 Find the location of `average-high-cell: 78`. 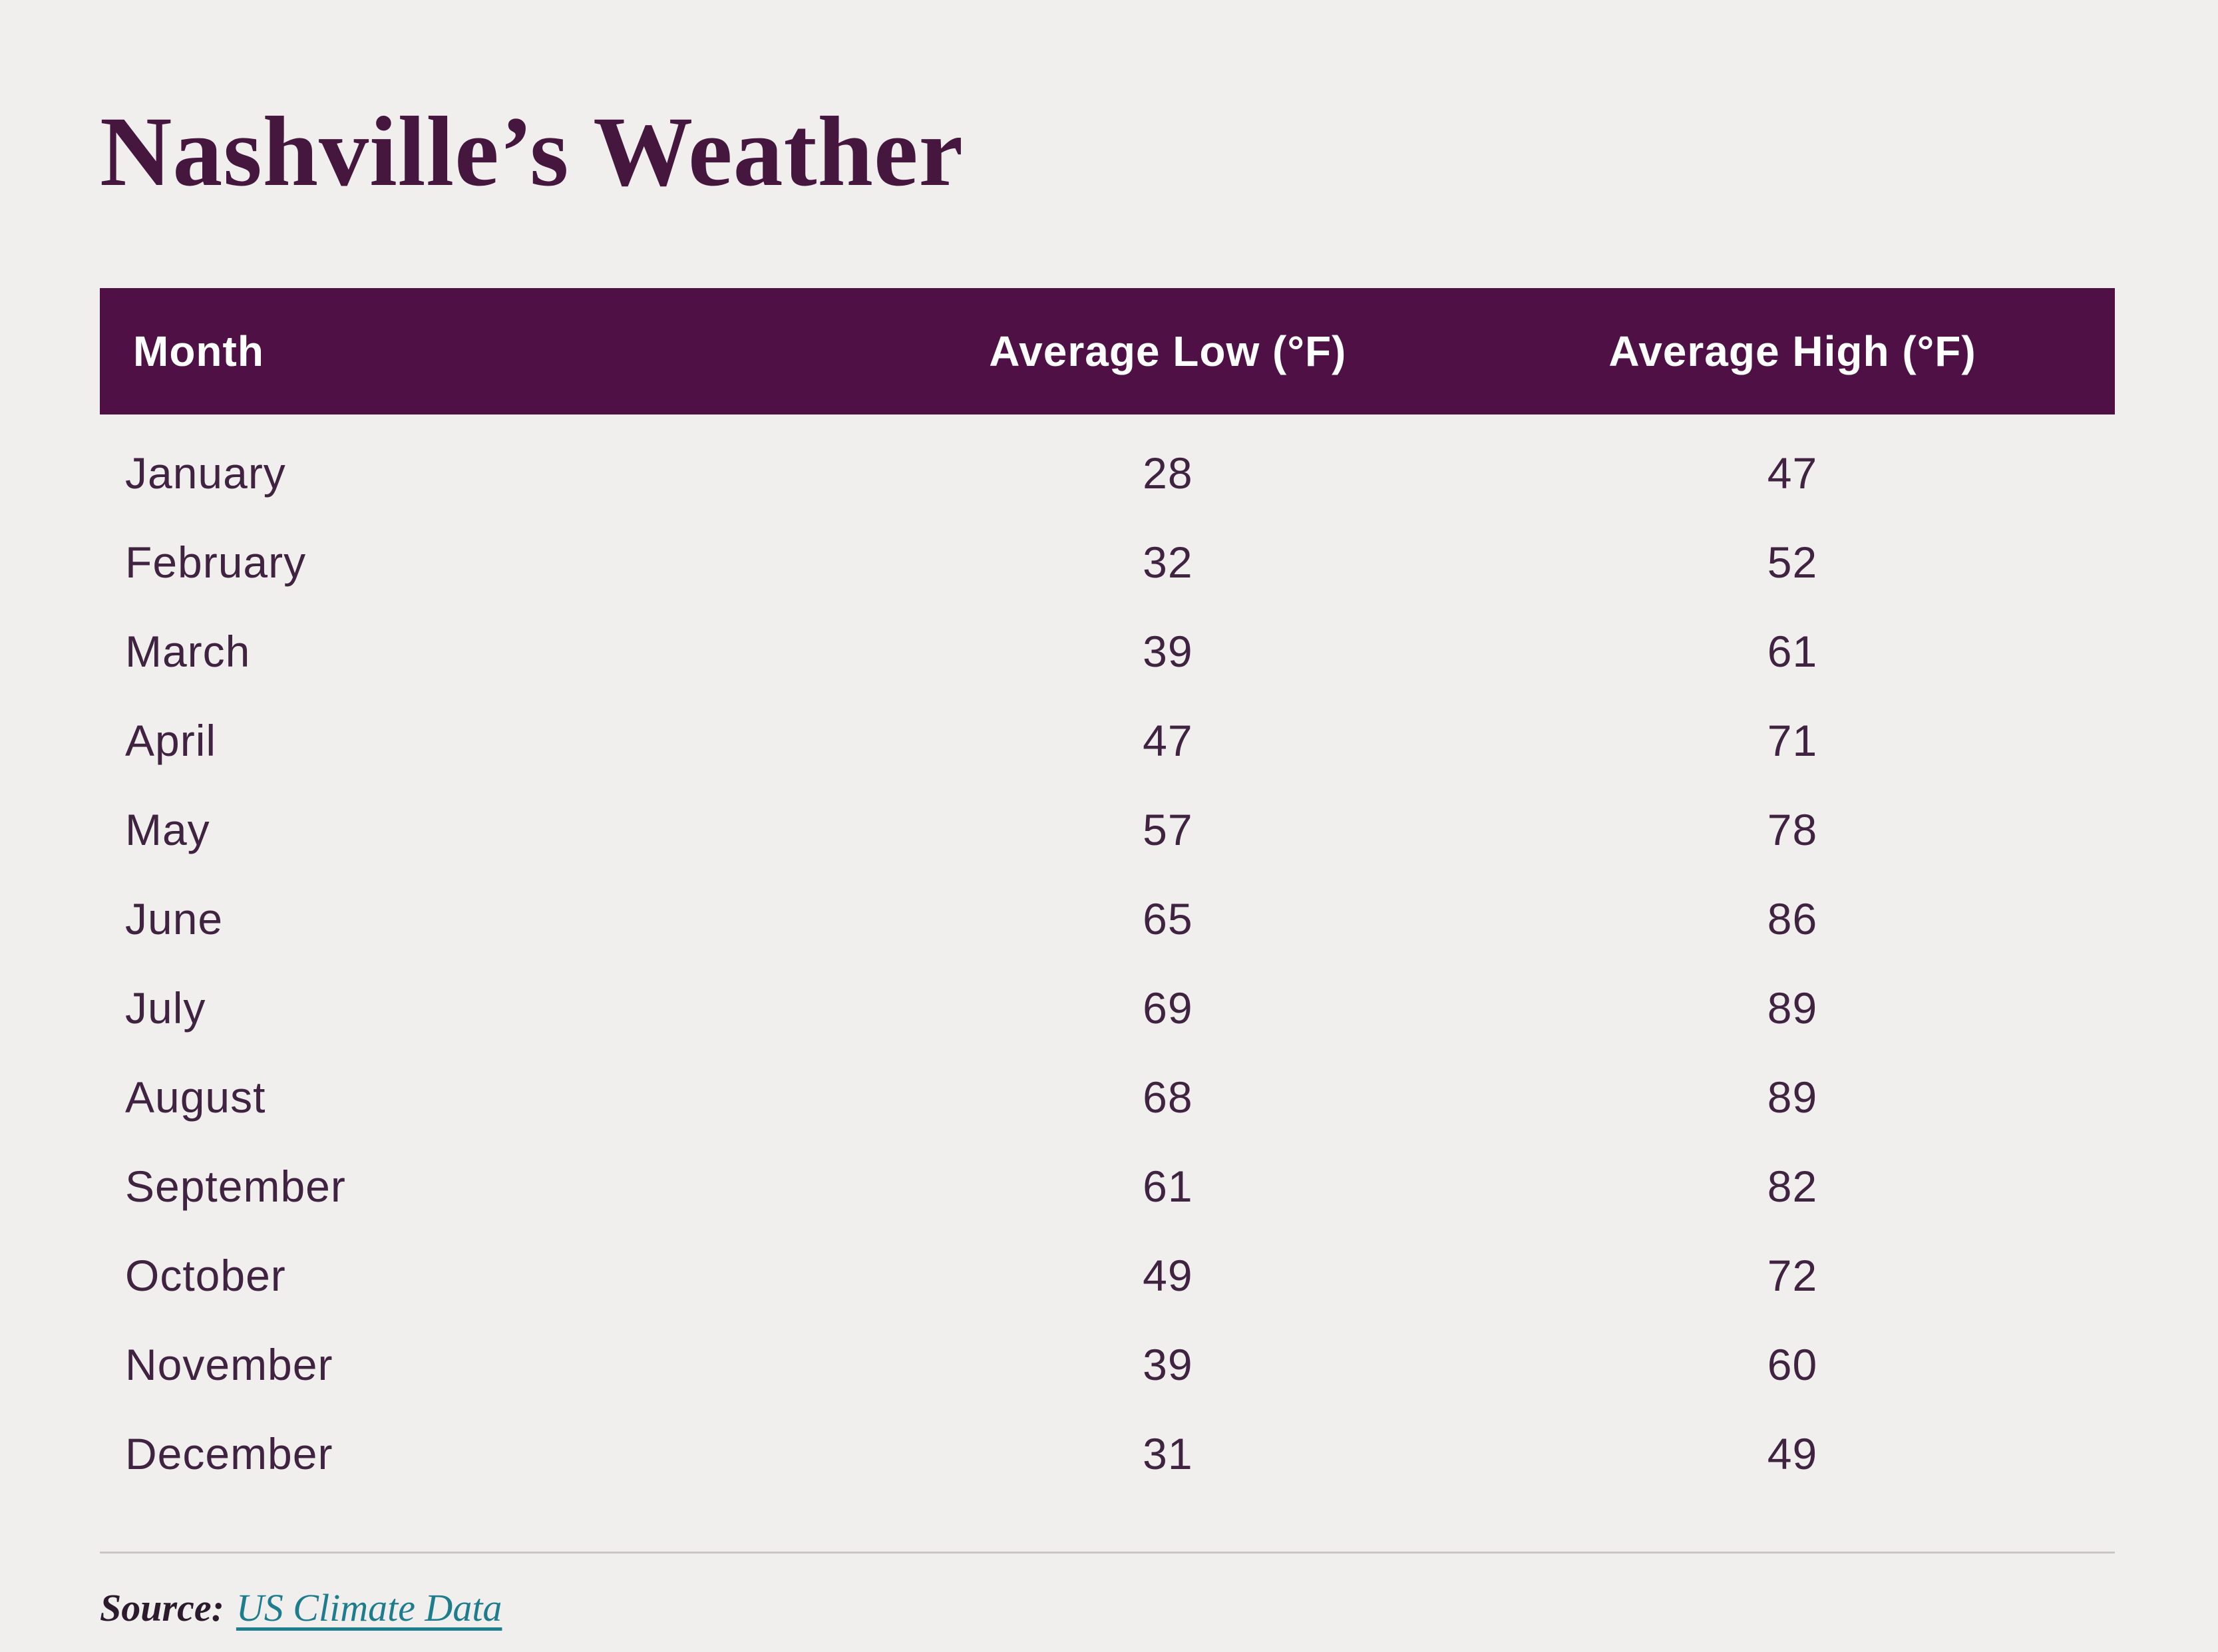

average-high-cell: 78 is located at coordinates (1792, 829).